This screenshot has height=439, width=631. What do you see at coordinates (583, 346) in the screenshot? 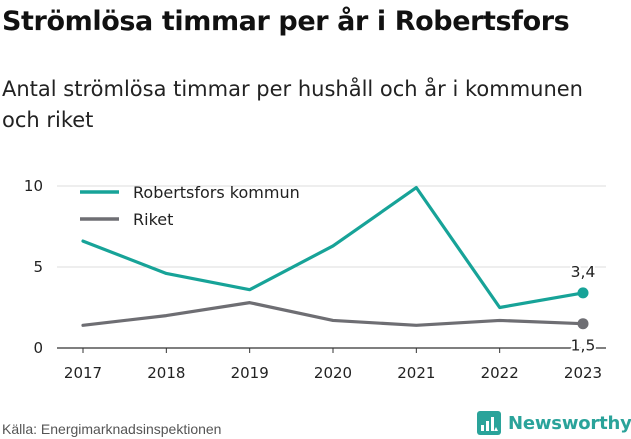
I see `series-end-label: 1,5` at bounding box center [583, 346].